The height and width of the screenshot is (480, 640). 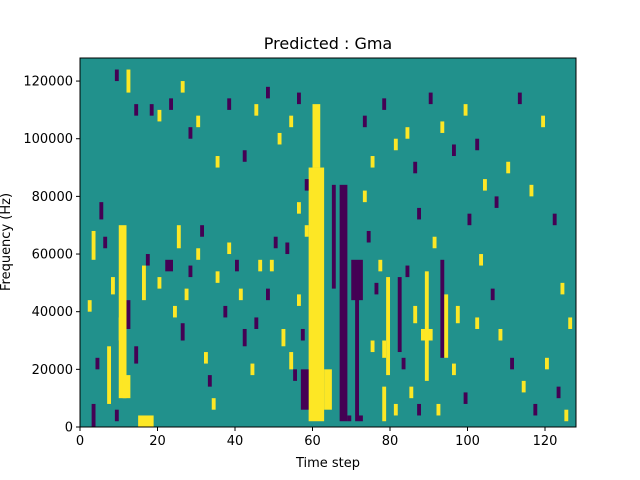 I want to click on y-axis-ticks: 0 20000 40000 60000 80000 100000 120000, so click(x=51, y=255).